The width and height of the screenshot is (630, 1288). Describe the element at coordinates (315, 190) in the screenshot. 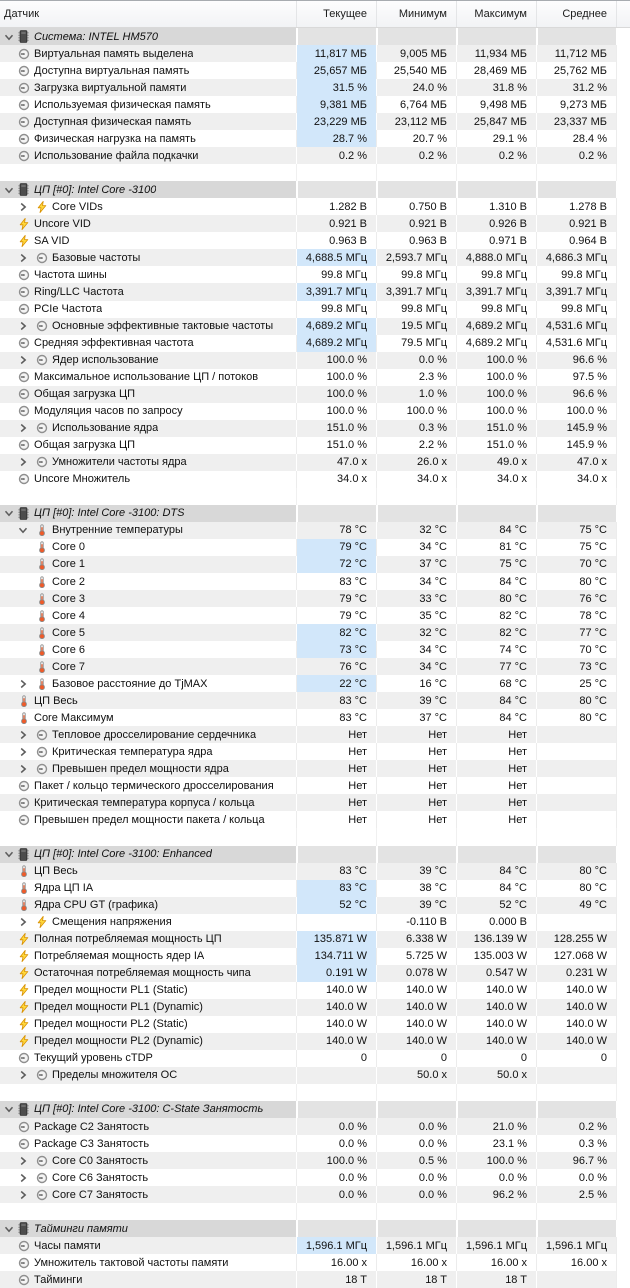

I see `section-header-row: ЦП [#0]: Intel Core -3100` at that location.